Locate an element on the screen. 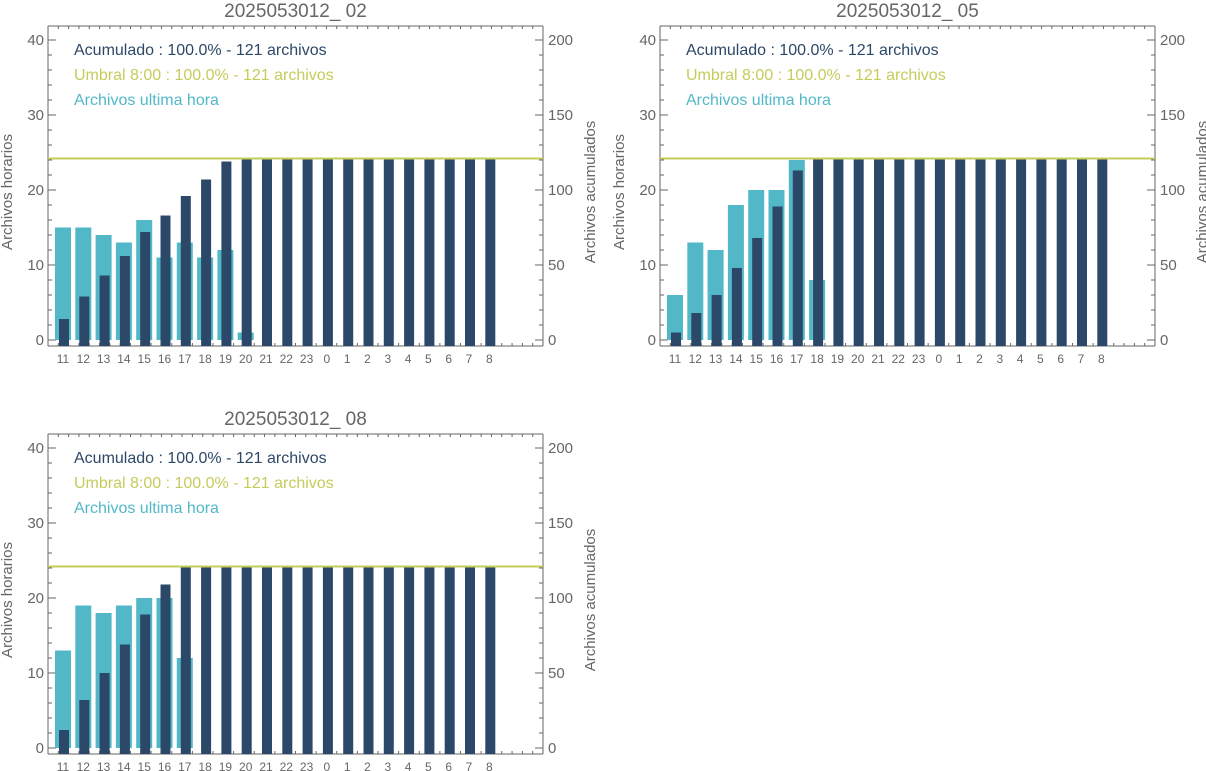 The width and height of the screenshot is (1206, 771). y-right-tick-label: 50 is located at coordinates (1168, 265).